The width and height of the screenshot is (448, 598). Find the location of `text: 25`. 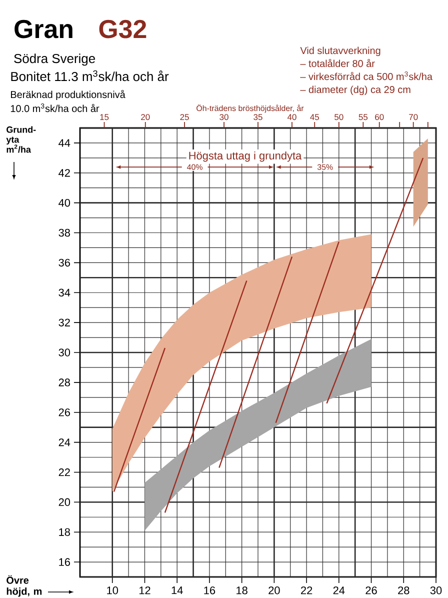

text: 25 is located at coordinates (184, 117).